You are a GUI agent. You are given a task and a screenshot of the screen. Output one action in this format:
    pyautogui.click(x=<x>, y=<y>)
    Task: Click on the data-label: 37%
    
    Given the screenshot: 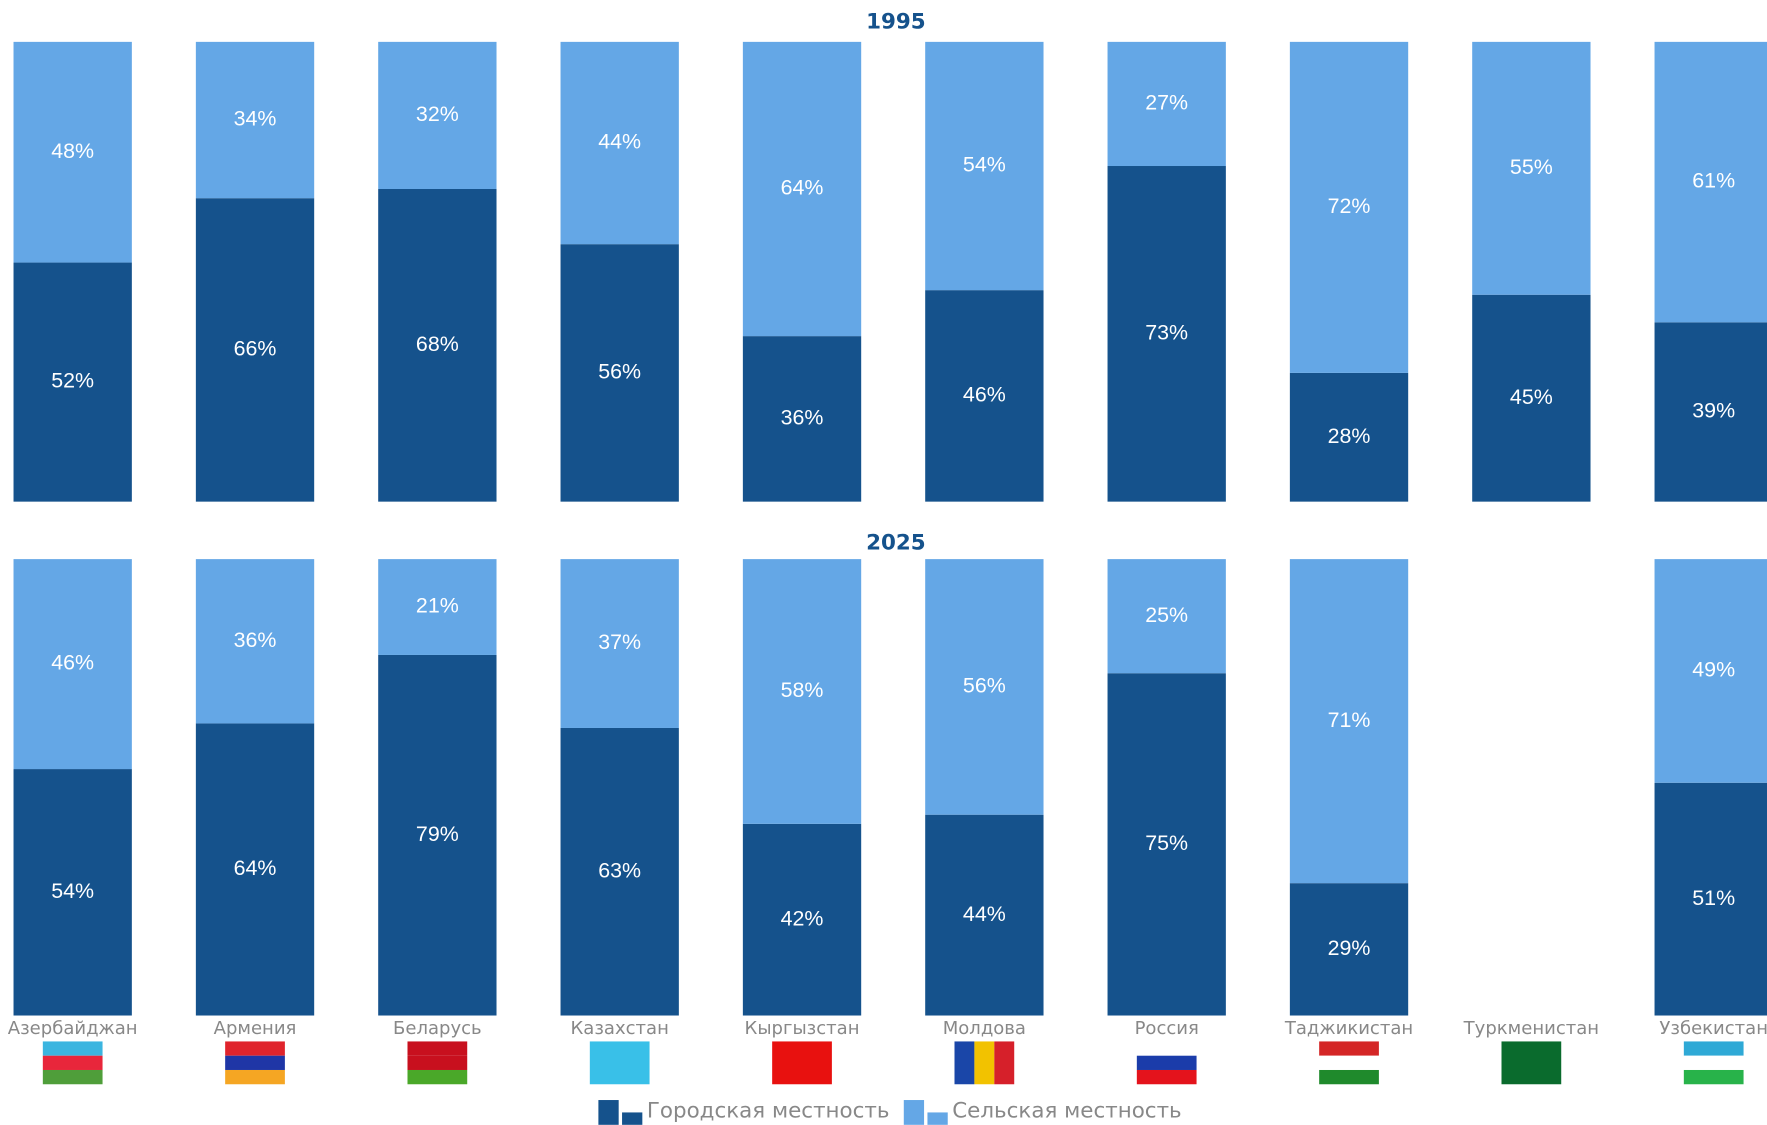 What is the action you would take?
    pyautogui.click(x=619, y=642)
    